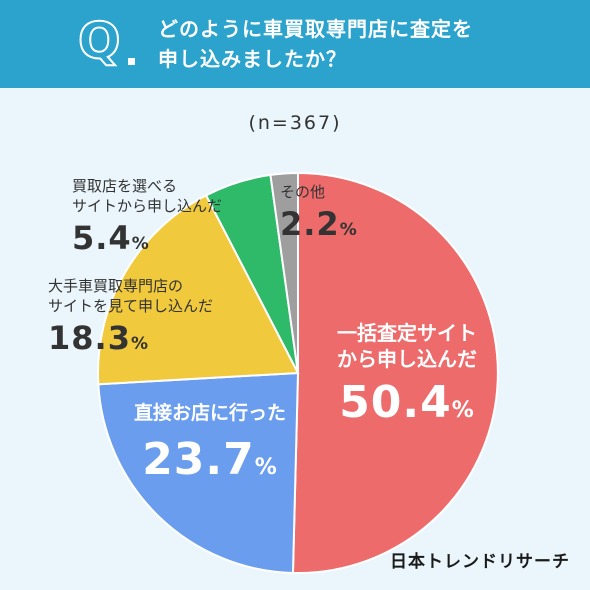  I want to click on slice-label-online-bulk: 一括査定サイト から申し込んだ 50.4%, so click(407, 379).